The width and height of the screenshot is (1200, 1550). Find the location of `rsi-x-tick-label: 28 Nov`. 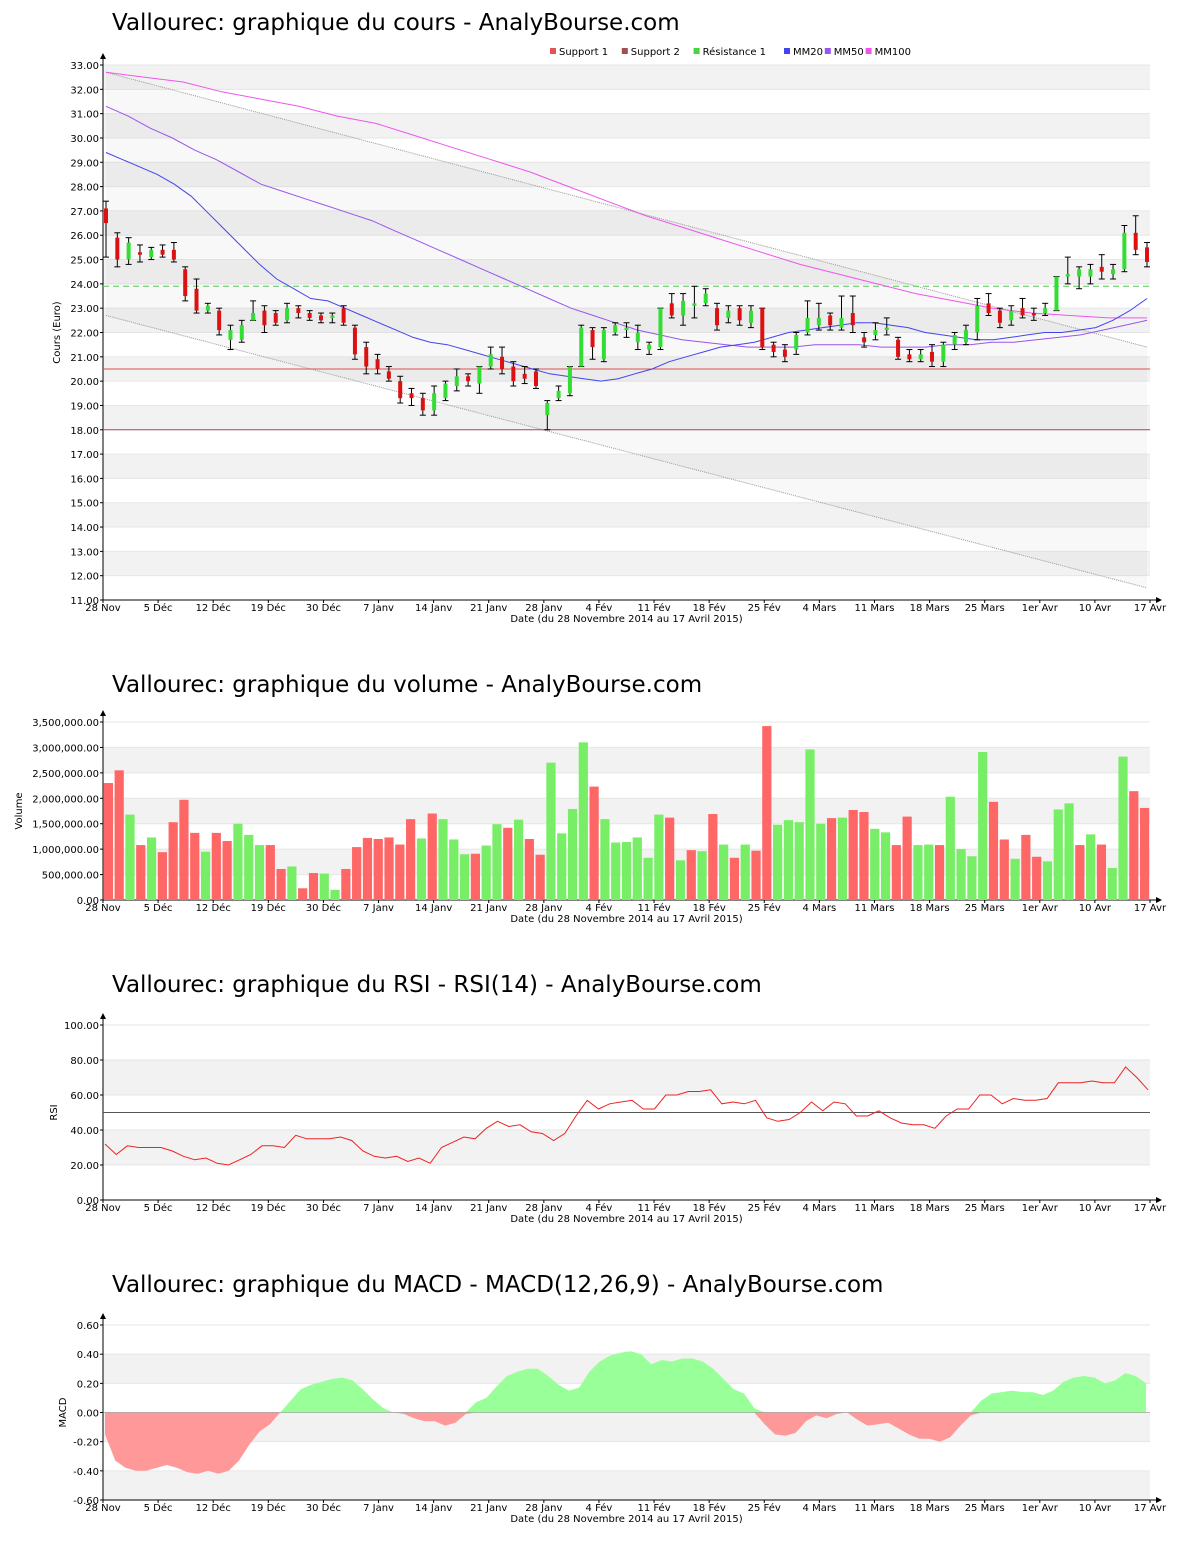

rsi-x-tick-label: 28 Nov is located at coordinates (103, 1208).